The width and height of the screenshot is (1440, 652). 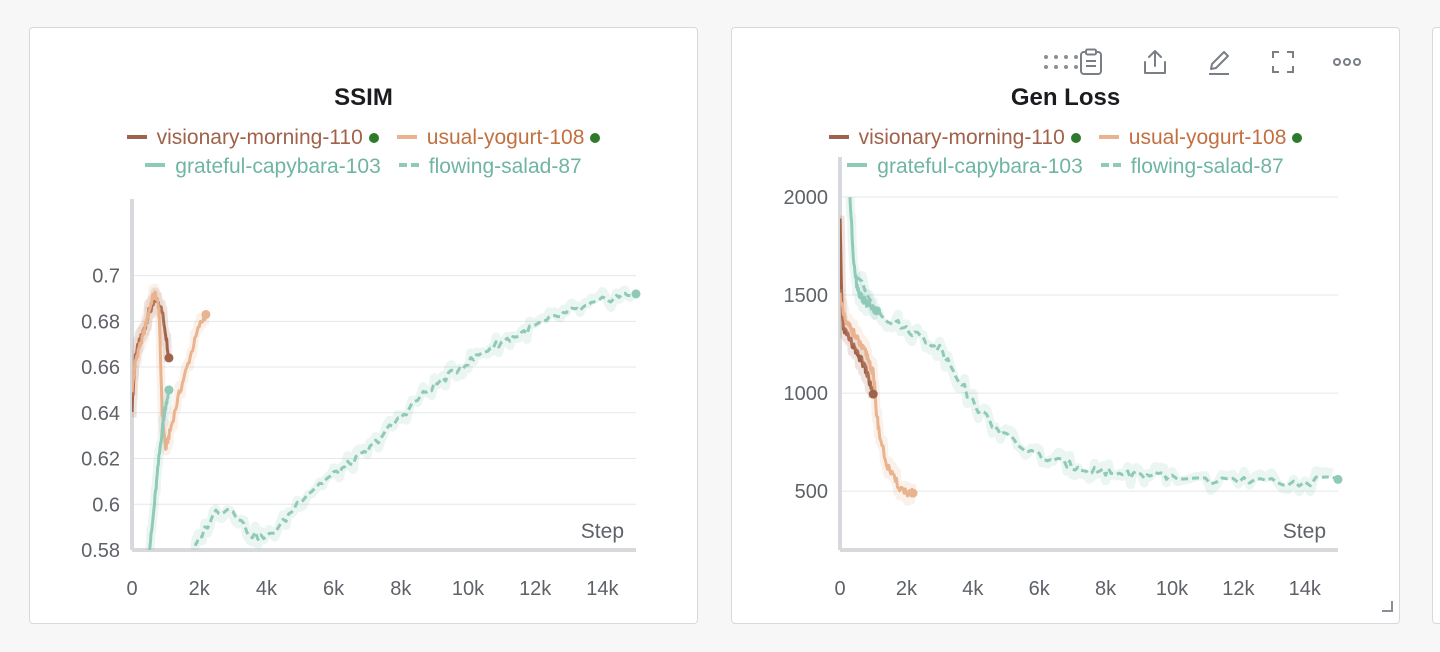 What do you see at coordinates (106, 505) in the screenshot?
I see `y-tick-label: 0.6` at bounding box center [106, 505].